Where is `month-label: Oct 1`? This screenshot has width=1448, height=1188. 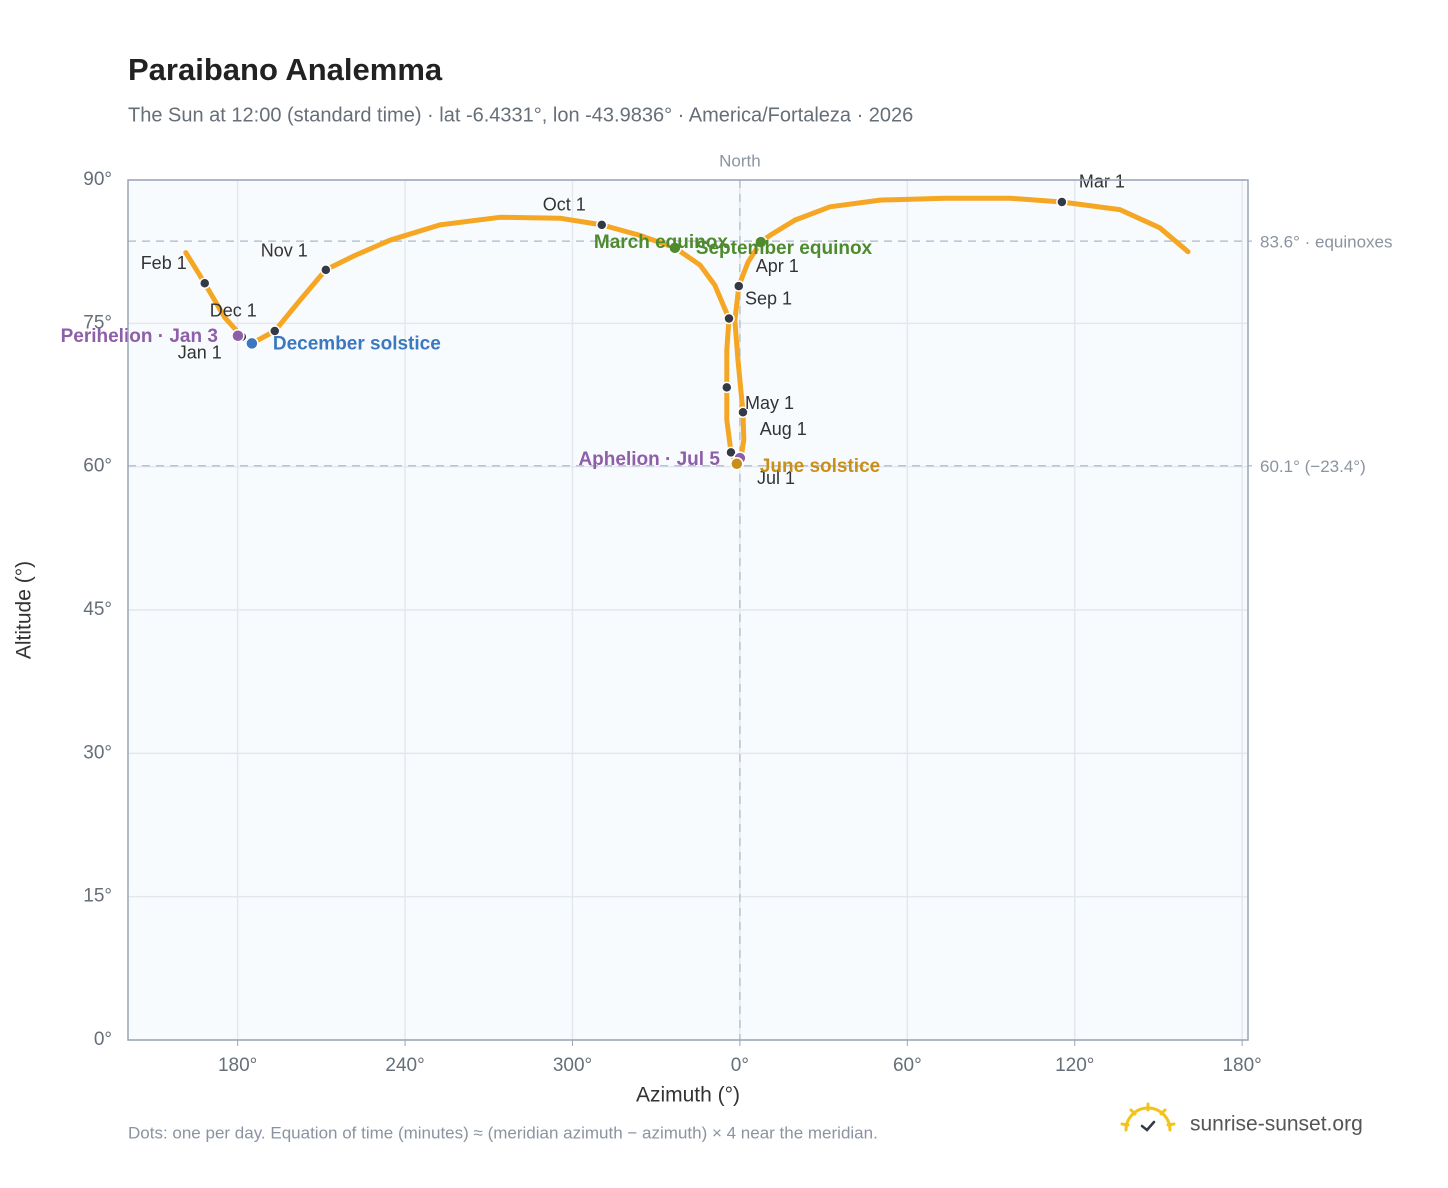
month-label: Oct 1 is located at coordinates (564, 205).